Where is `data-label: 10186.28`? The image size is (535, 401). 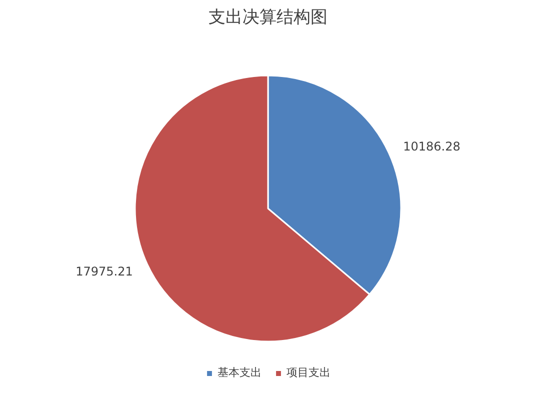 data-label: 10186.28 is located at coordinates (431, 146).